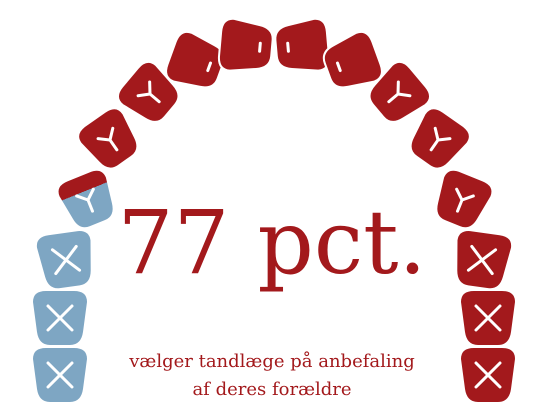 The height and width of the screenshot is (417, 537). Describe the element at coordinates (272, 242) in the screenshot. I see `headline-value: 77 pct.` at that location.